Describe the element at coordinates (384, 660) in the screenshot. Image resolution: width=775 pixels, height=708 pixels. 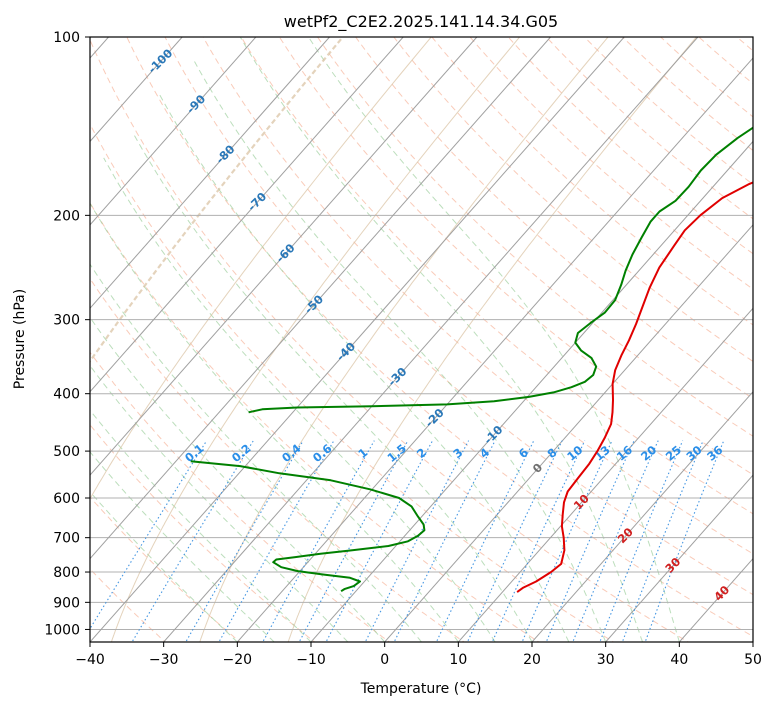
I see `x-tick-label: 0` at that location.